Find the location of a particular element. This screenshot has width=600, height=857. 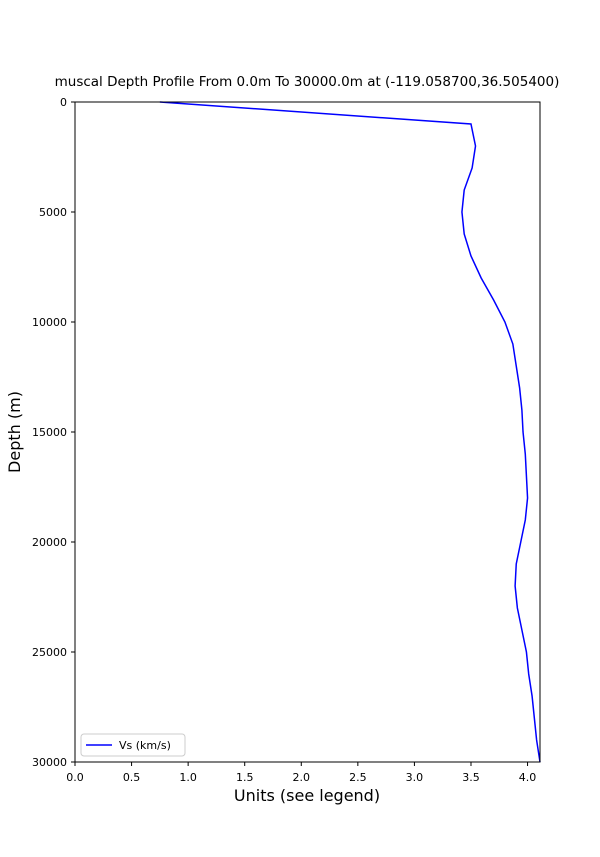

legend-label: Vs (km/s) is located at coordinates (145, 745).